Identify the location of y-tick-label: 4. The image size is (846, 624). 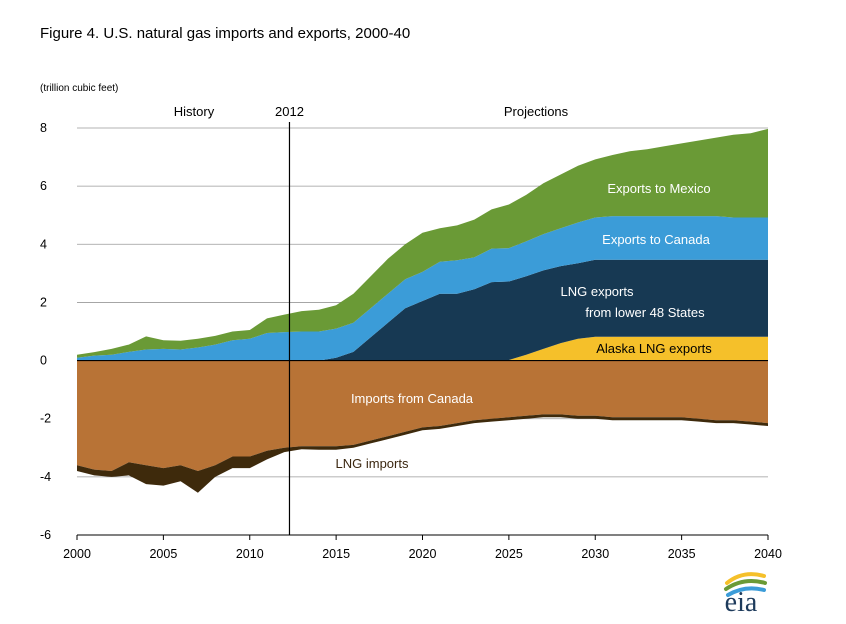
(43, 244).